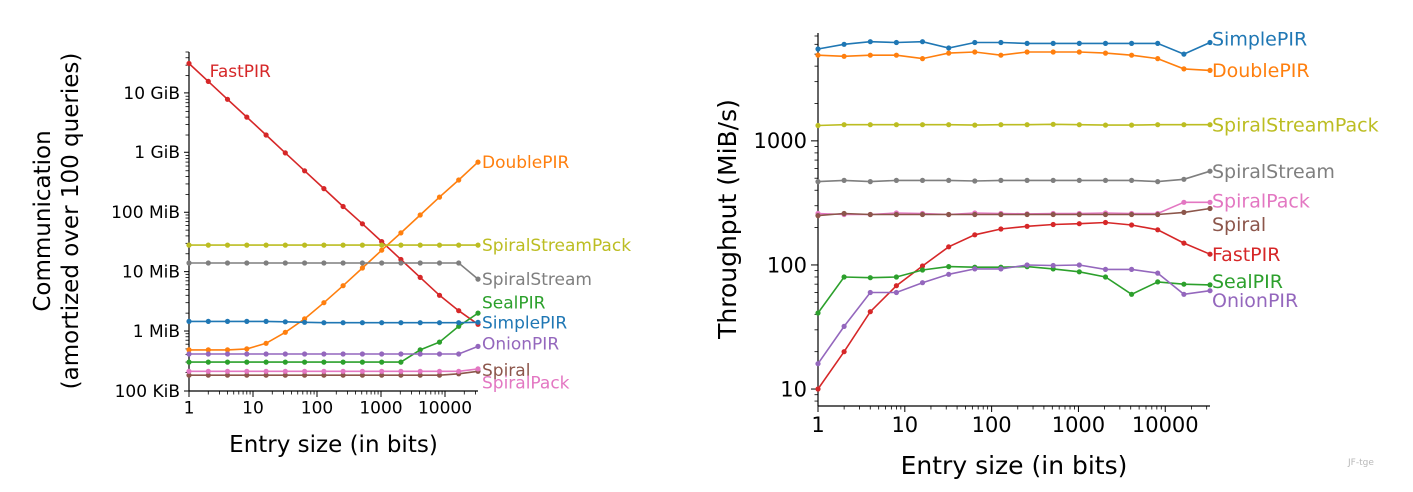 The image size is (1413, 492). I want to click on series-onionpir: OnionPIR, so click(1056, 314).